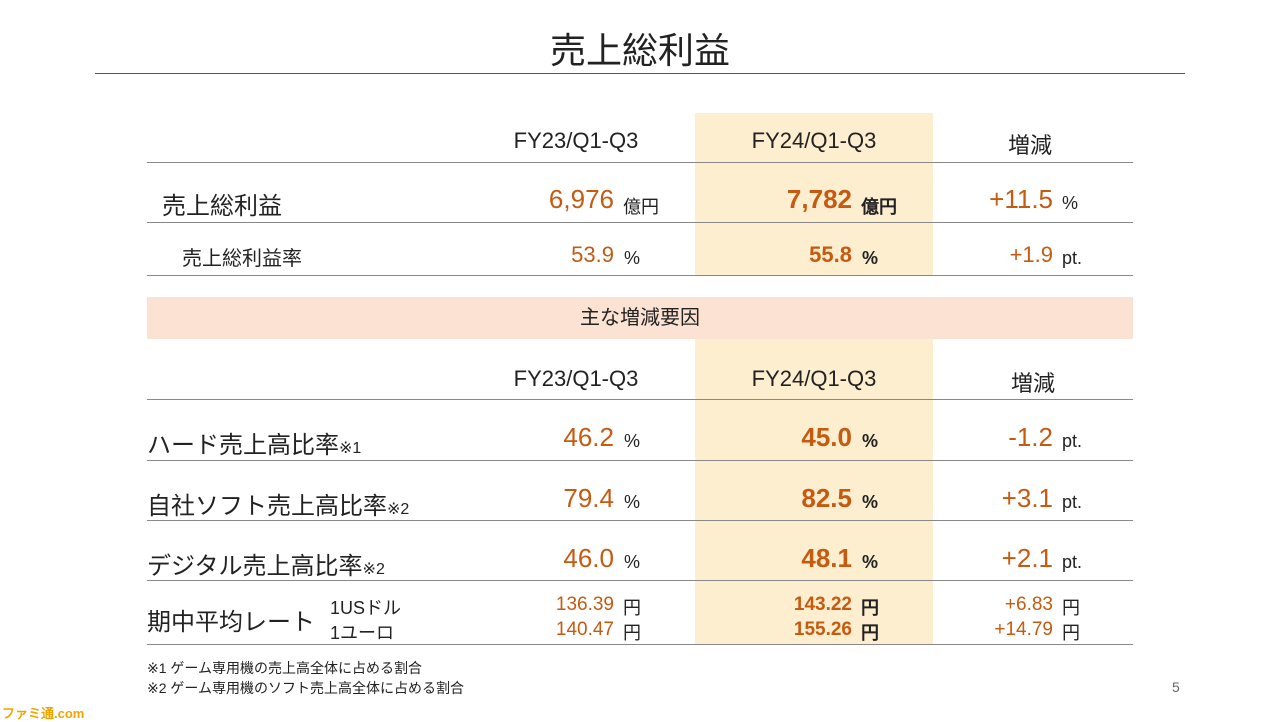 The width and height of the screenshot is (1280, 722). I want to click on top-header-fy24: FY24/Q1-Q3, so click(814, 140).